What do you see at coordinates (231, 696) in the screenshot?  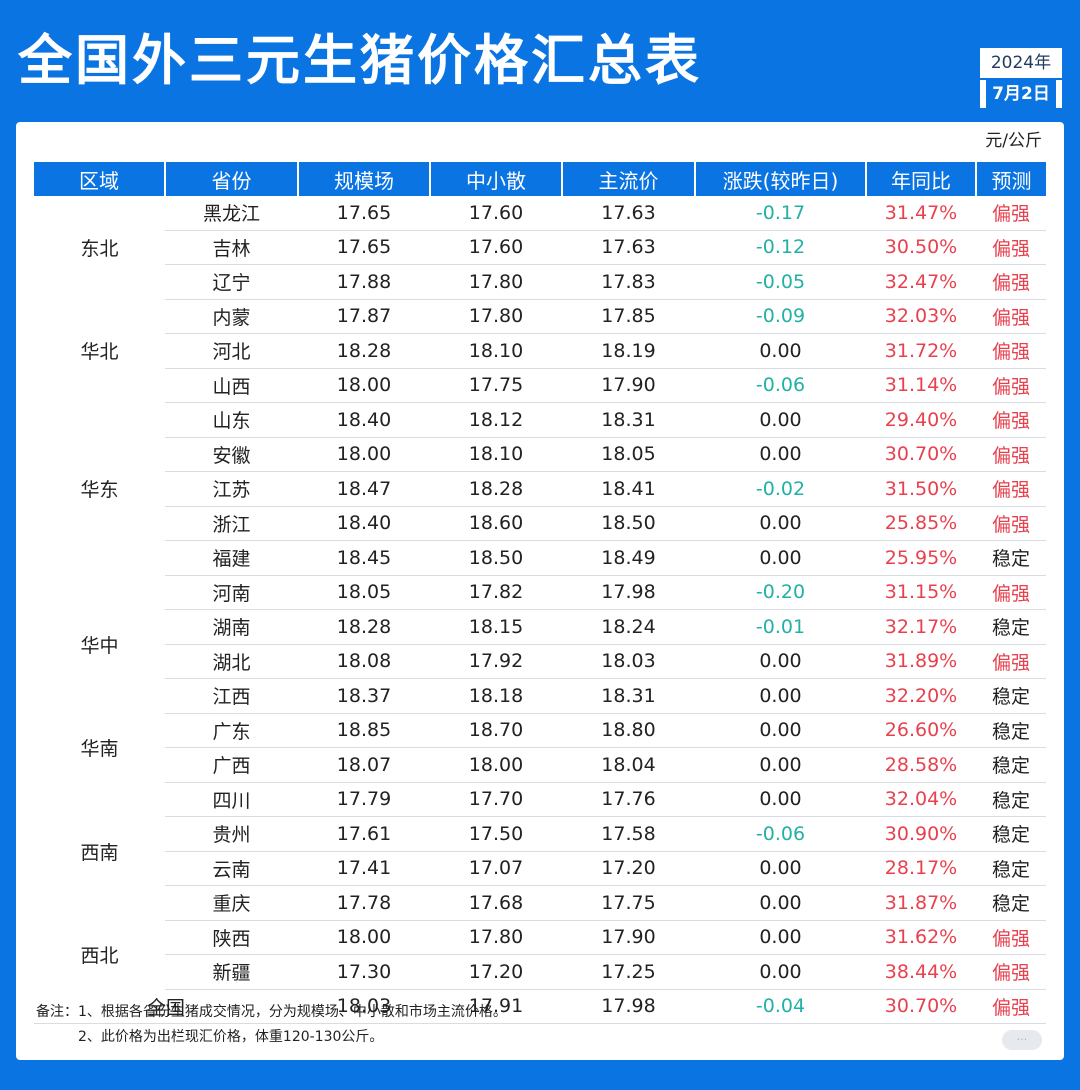 I see `province-cell: 江西` at bounding box center [231, 696].